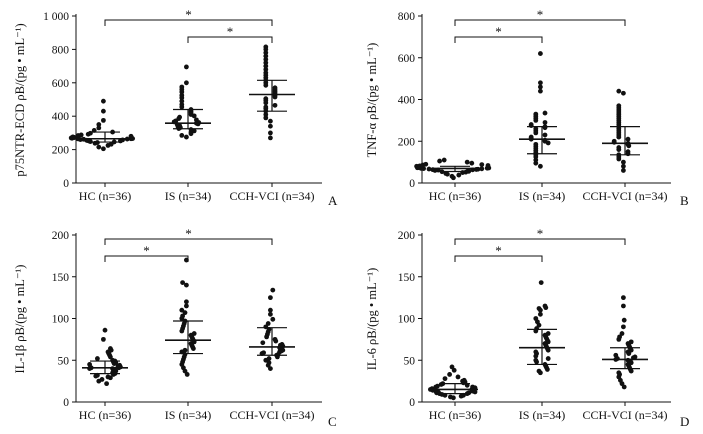  Describe the element at coordinates (332, 421) in the screenshot. I see `panel-label: C` at that location.